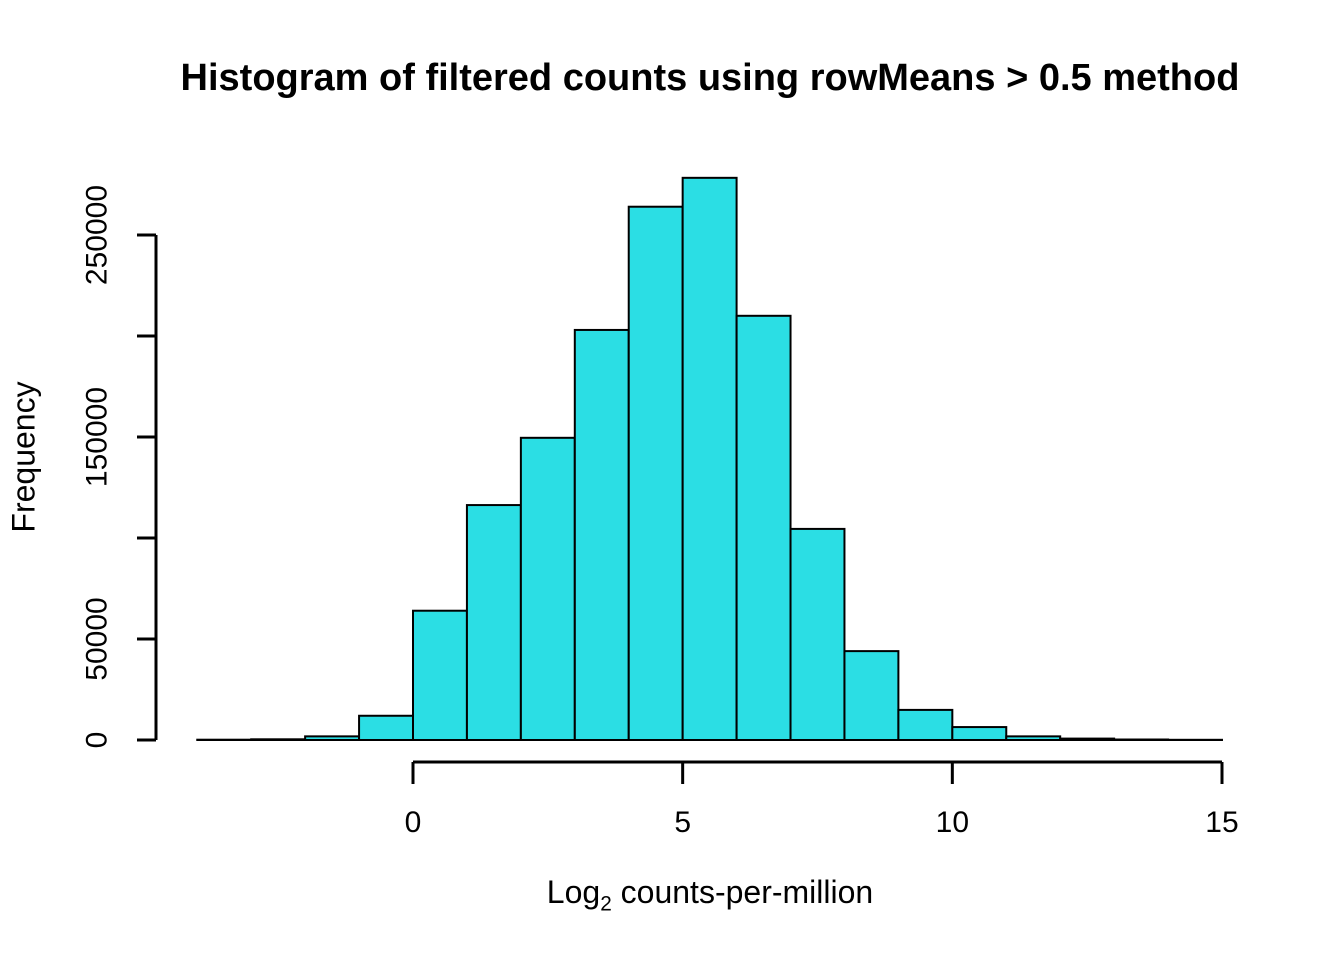  Describe the element at coordinates (97, 638) in the screenshot. I see `y-tick-label: 50000` at that location.